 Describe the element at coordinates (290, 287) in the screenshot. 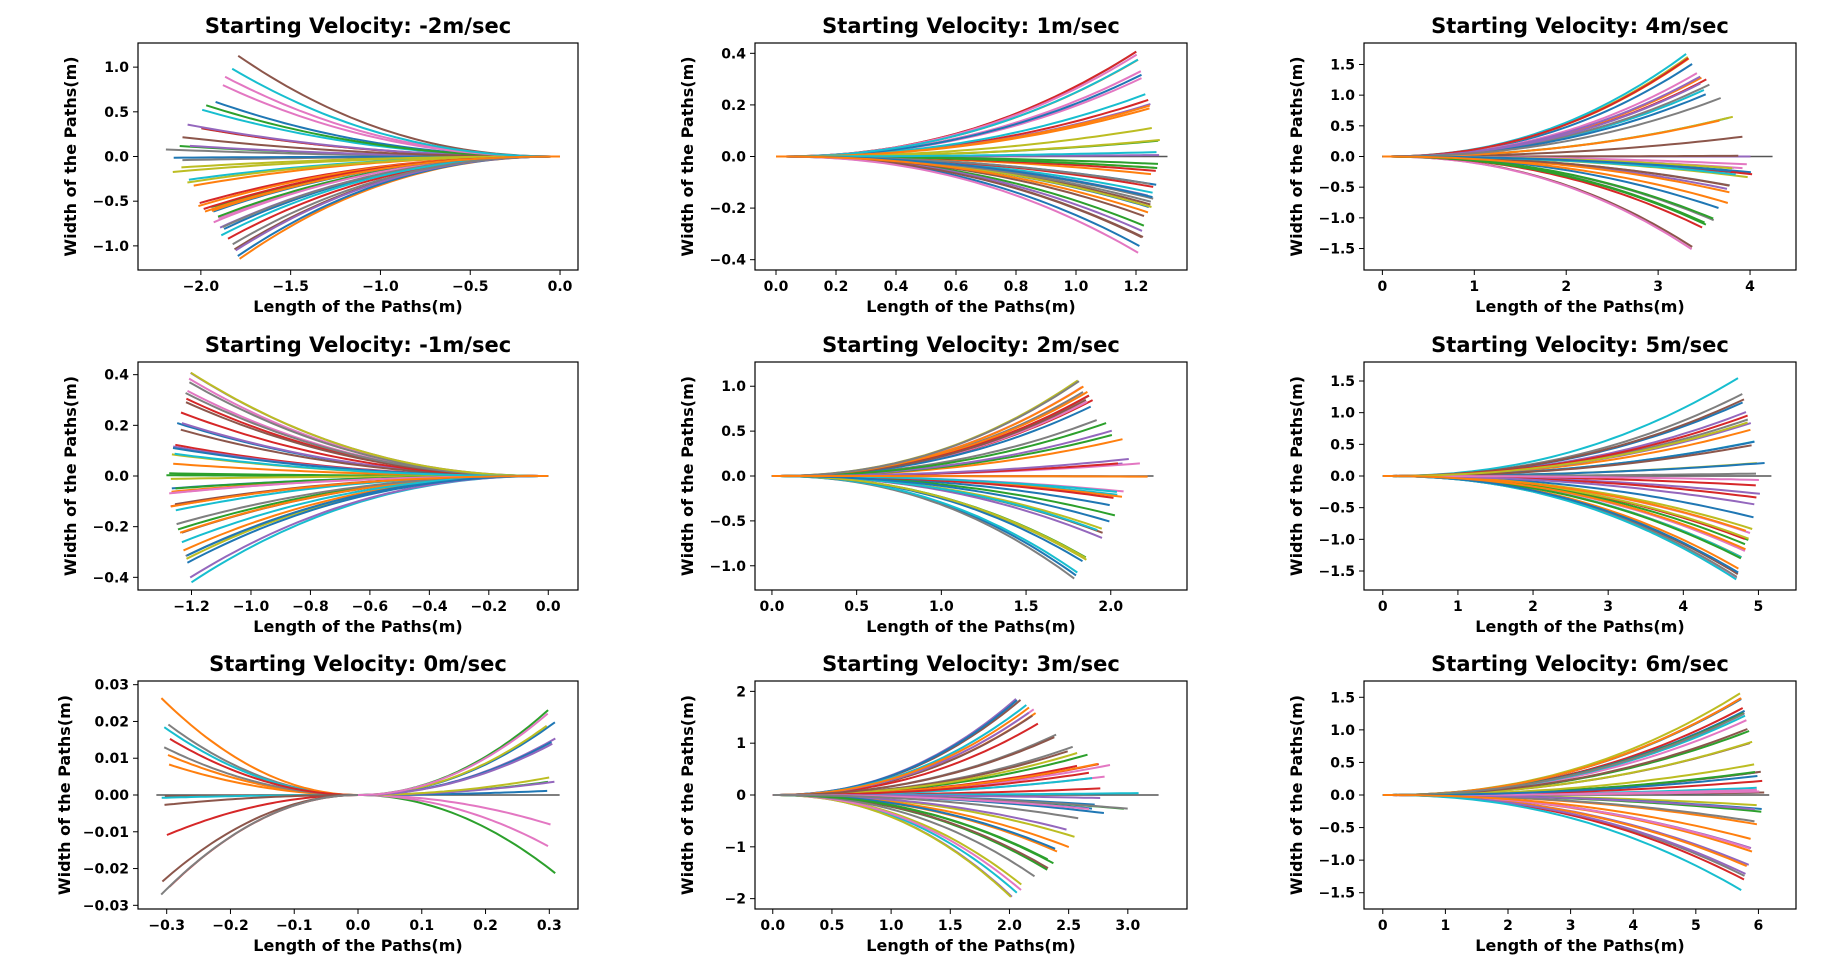

I see `x-tick-label: −1.5` at that location.